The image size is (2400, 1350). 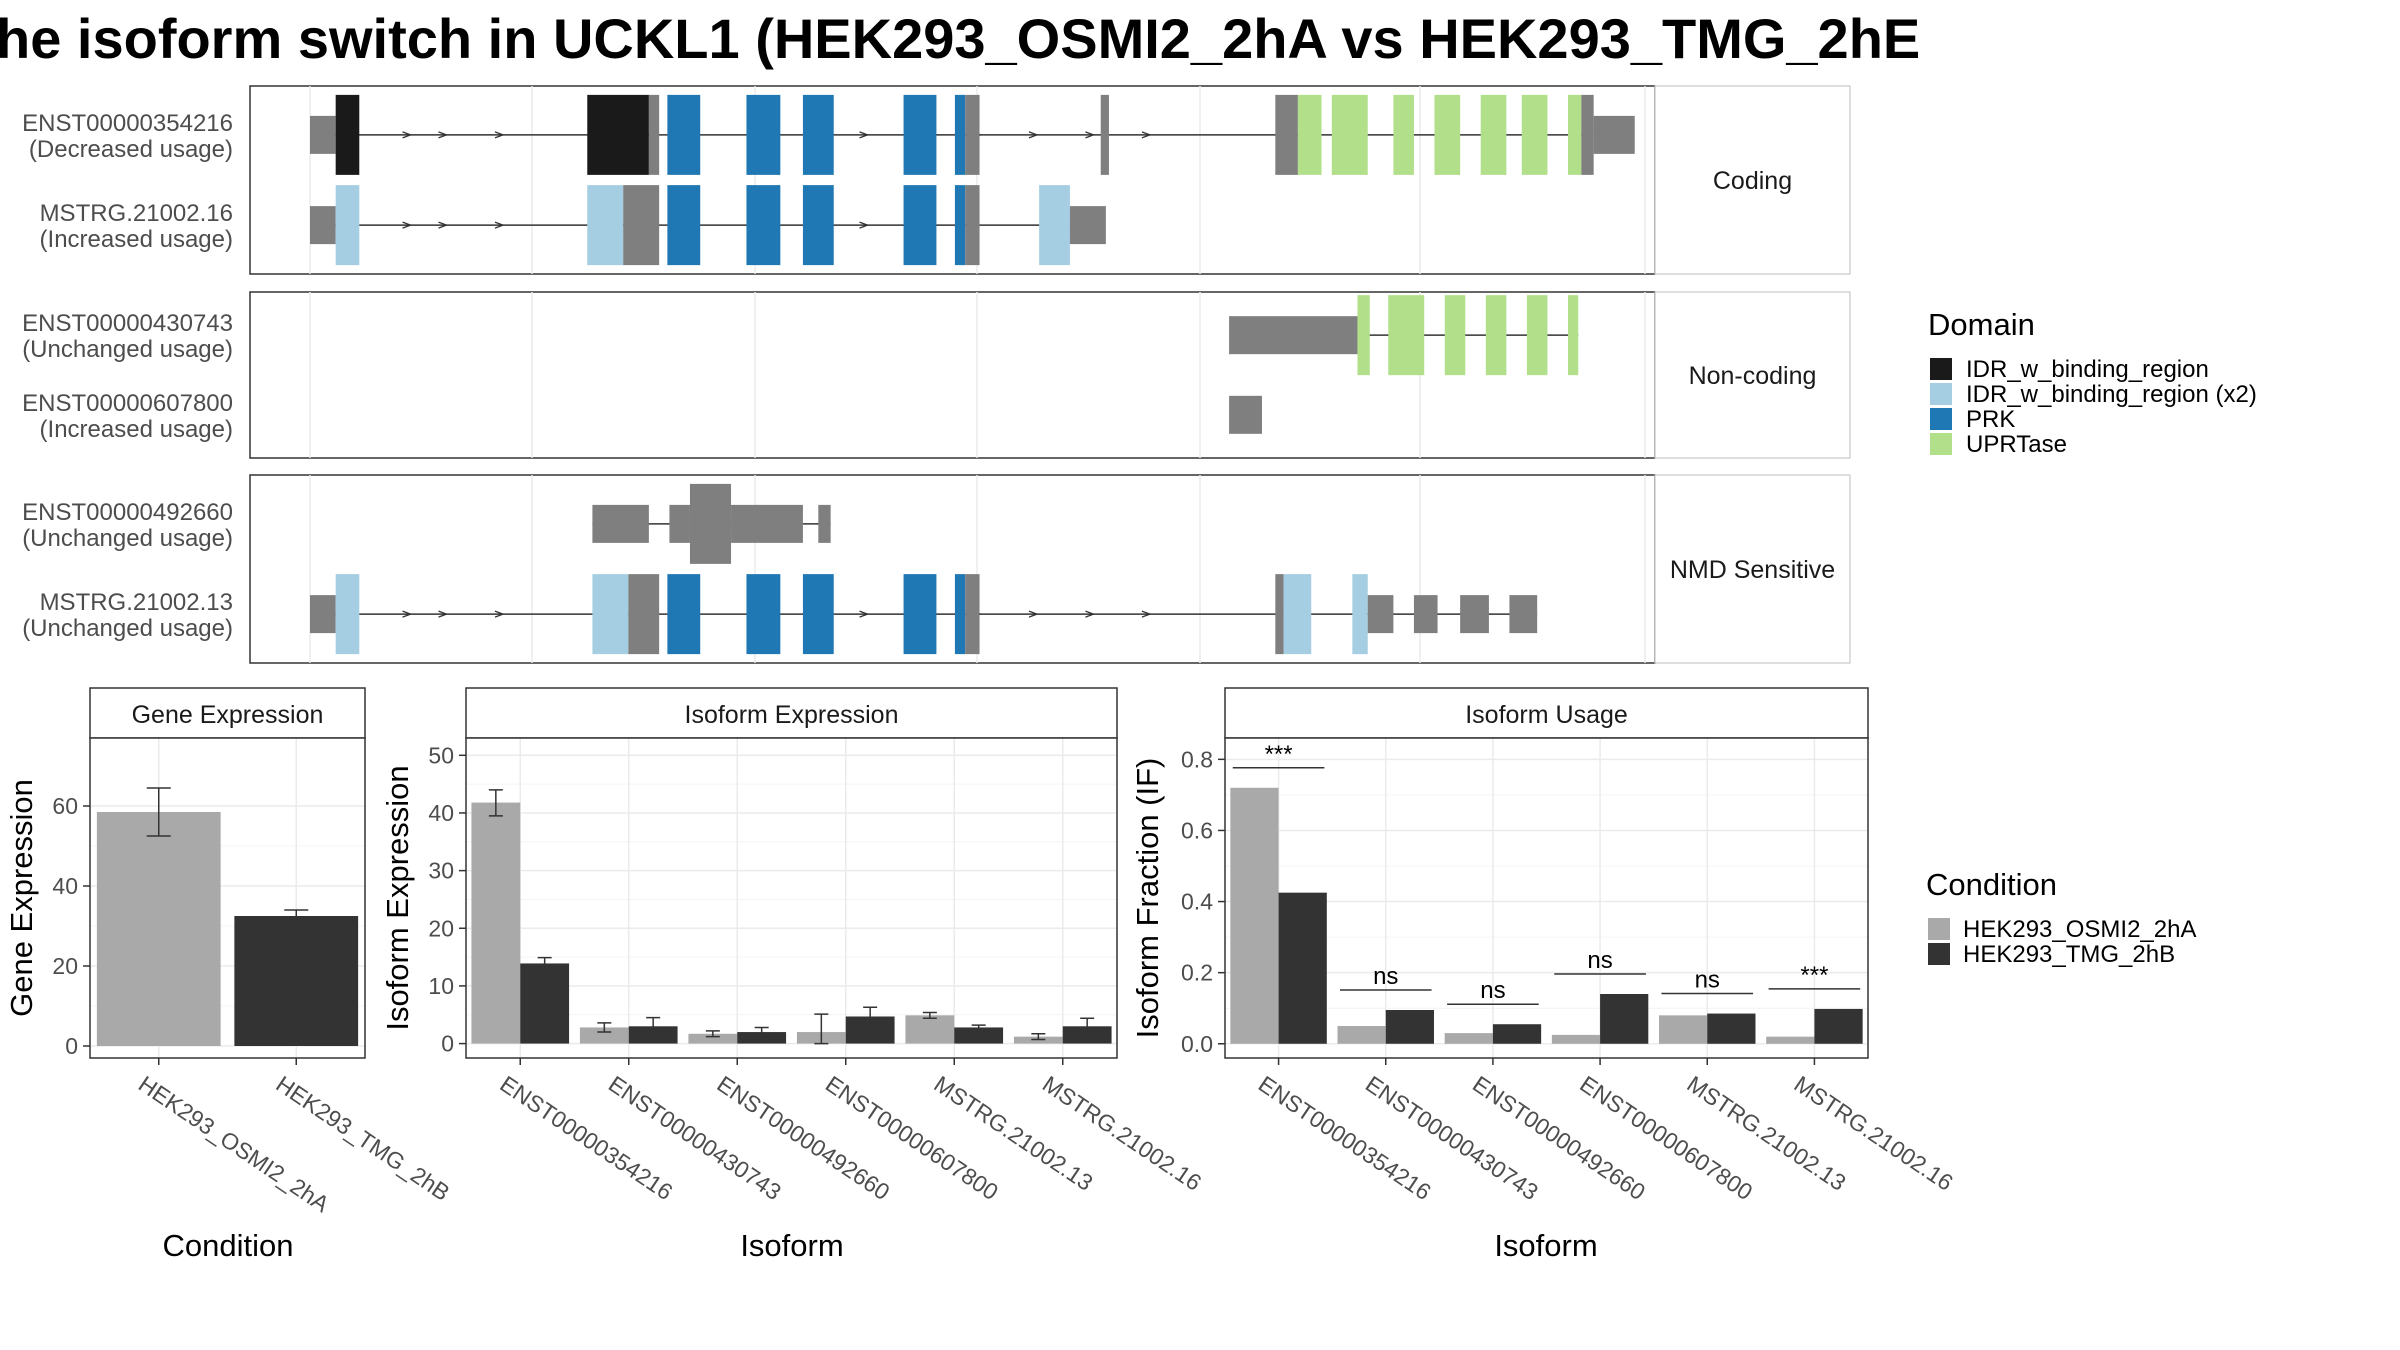 I want to click on x-tick-label: ENST00000354216, so click(x=1345, y=1138).